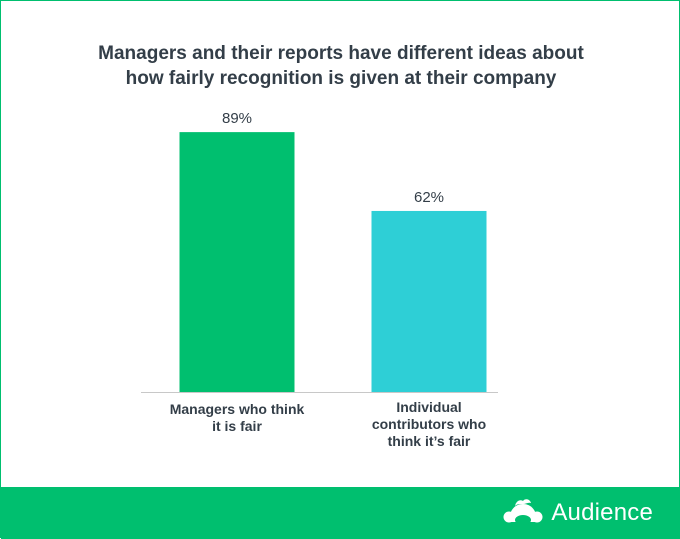 The height and width of the screenshot is (539, 680). I want to click on category-label-line: think it’s fair, so click(429, 441).